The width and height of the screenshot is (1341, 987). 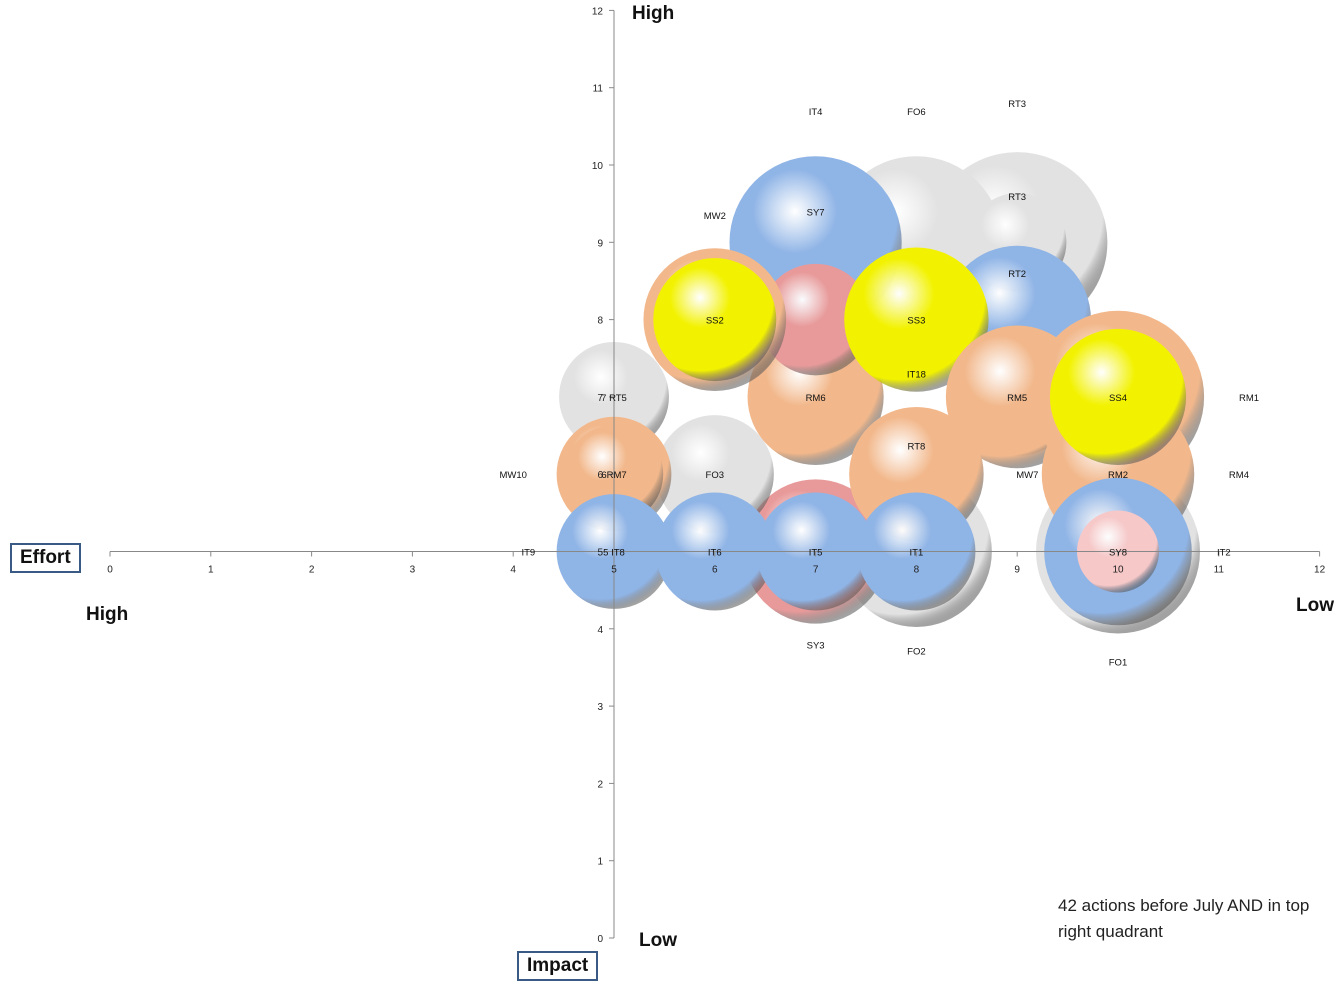 What do you see at coordinates (1249, 398) in the screenshot?
I see `bubble-label: RM1` at bounding box center [1249, 398].